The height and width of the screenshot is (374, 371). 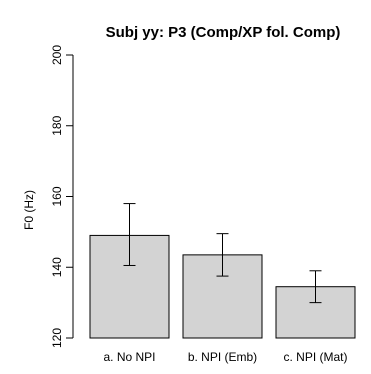 I want to click on chart-title: Subj yy: P3 (Comp/XP fol. Comp), so click(x=223, y=32).